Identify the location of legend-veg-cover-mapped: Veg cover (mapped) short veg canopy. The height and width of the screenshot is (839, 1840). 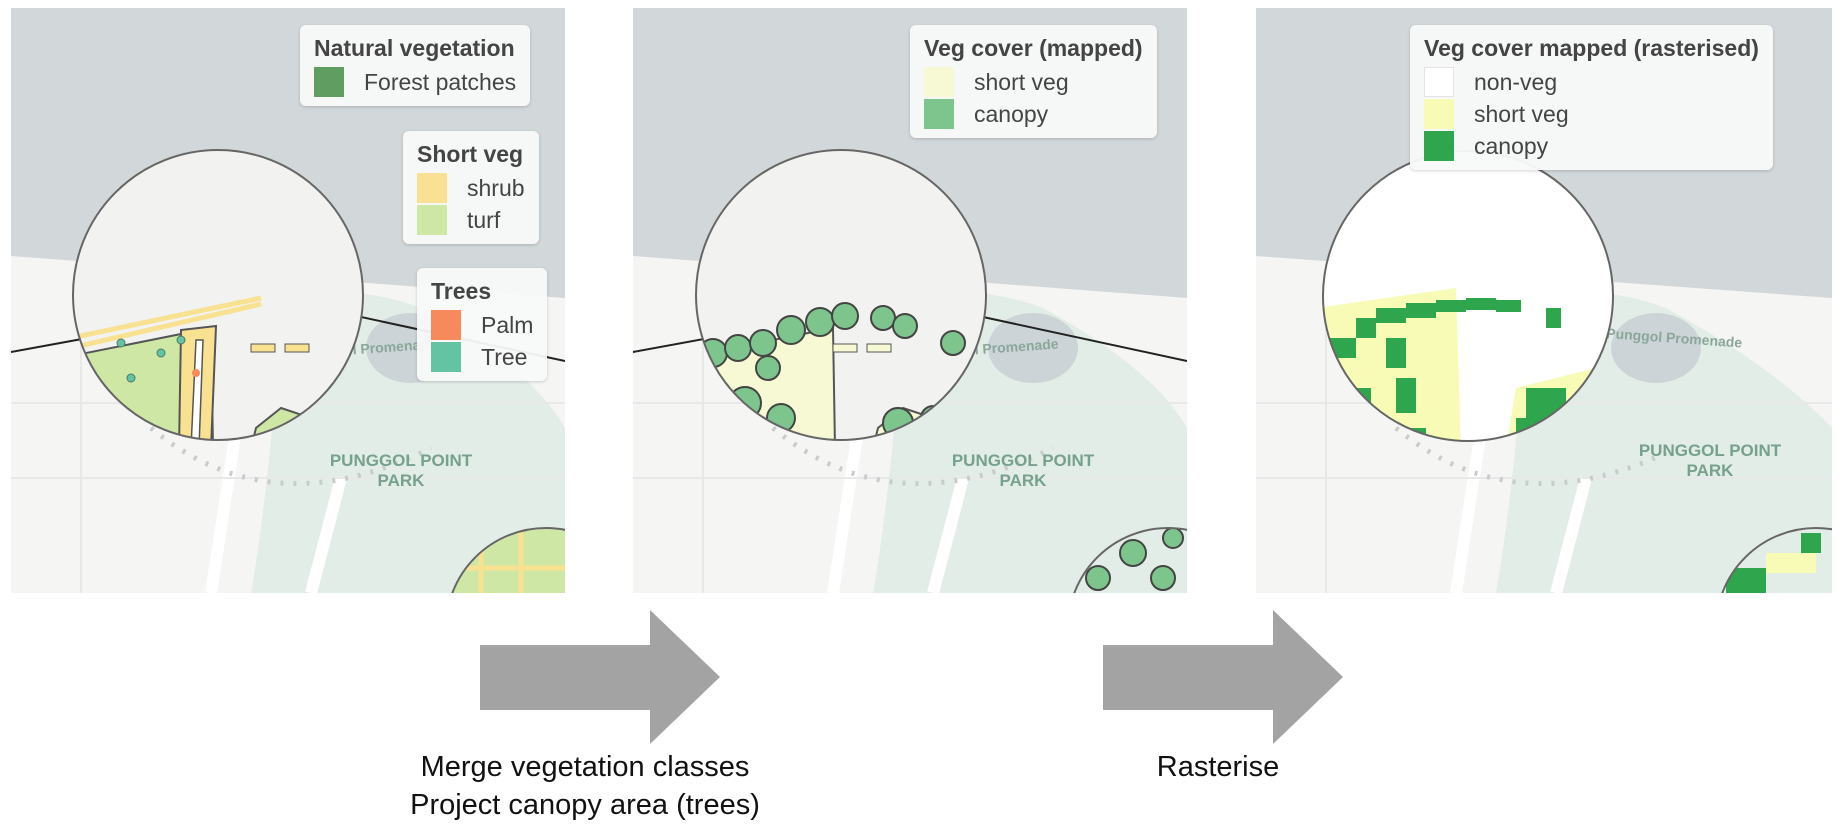
(1033, 81).